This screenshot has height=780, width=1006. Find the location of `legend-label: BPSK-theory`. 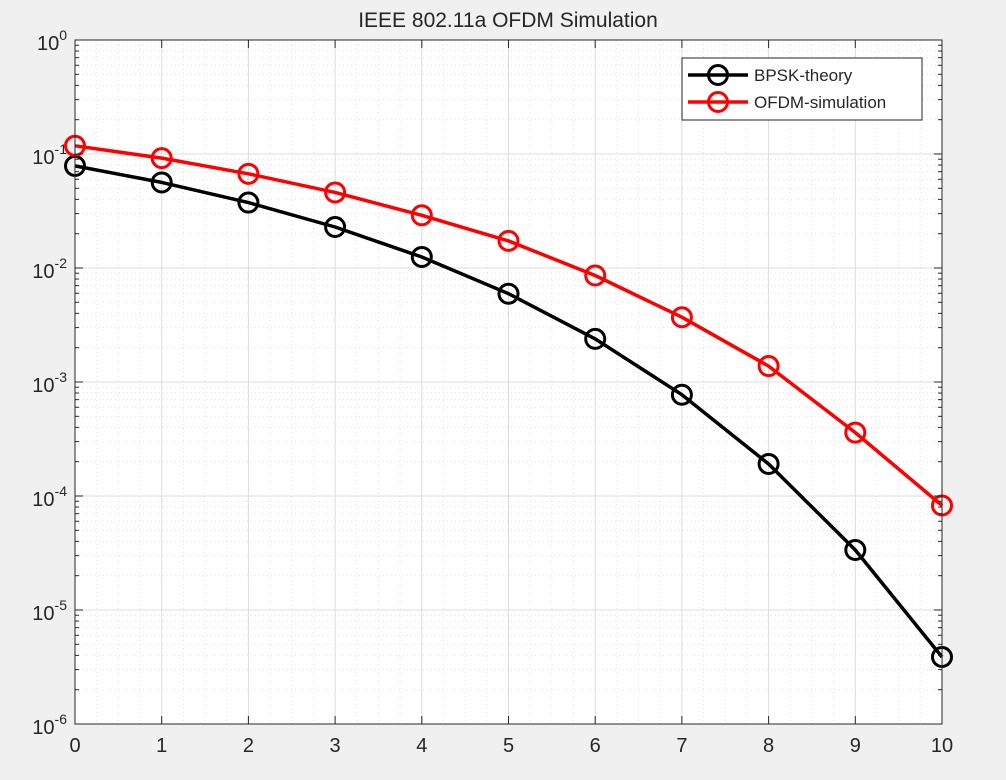

legend-label: BPSK-theory is located at coordinates (803, 75).